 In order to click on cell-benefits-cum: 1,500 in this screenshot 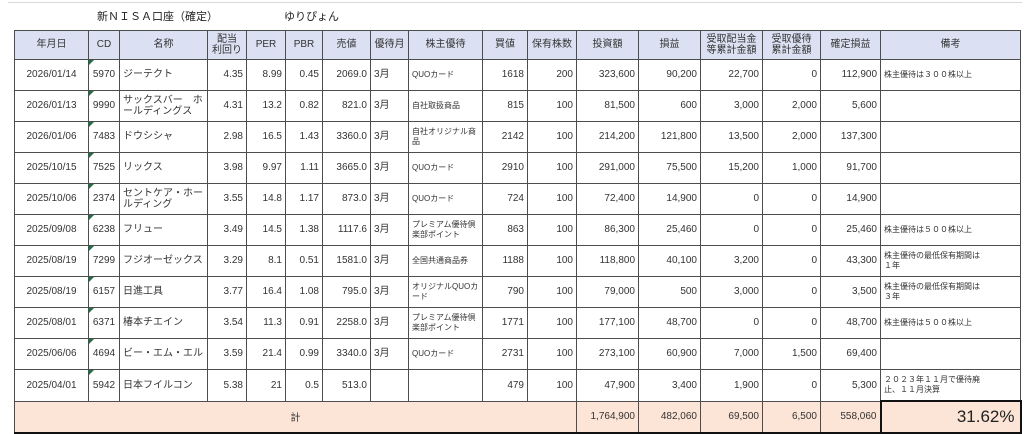, I will do `click(791, 354)`.